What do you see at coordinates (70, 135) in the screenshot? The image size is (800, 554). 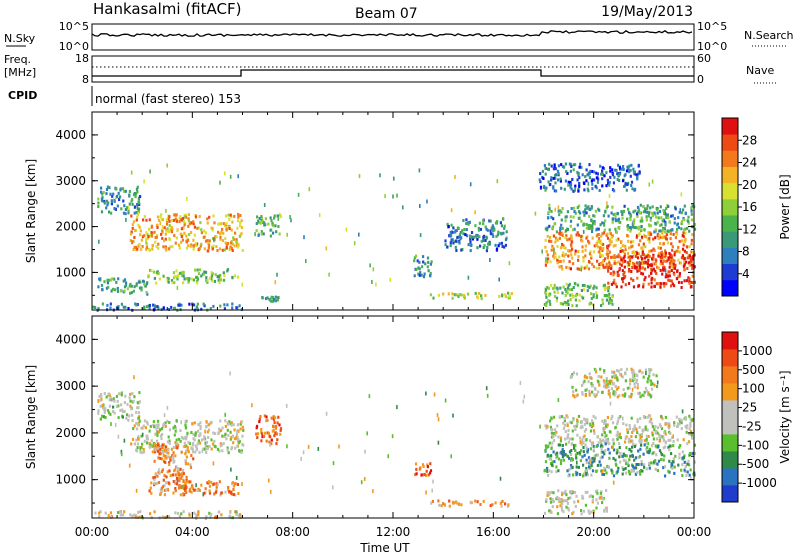 I see `power-ytick-label: 4000` at bounding box center [70, 135].